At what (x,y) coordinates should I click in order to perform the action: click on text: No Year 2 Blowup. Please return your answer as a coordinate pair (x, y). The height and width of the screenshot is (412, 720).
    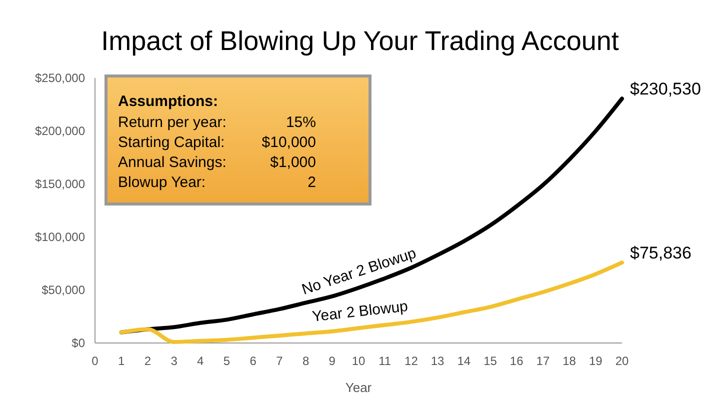
    Looking at the image, I should click on (359, 271).